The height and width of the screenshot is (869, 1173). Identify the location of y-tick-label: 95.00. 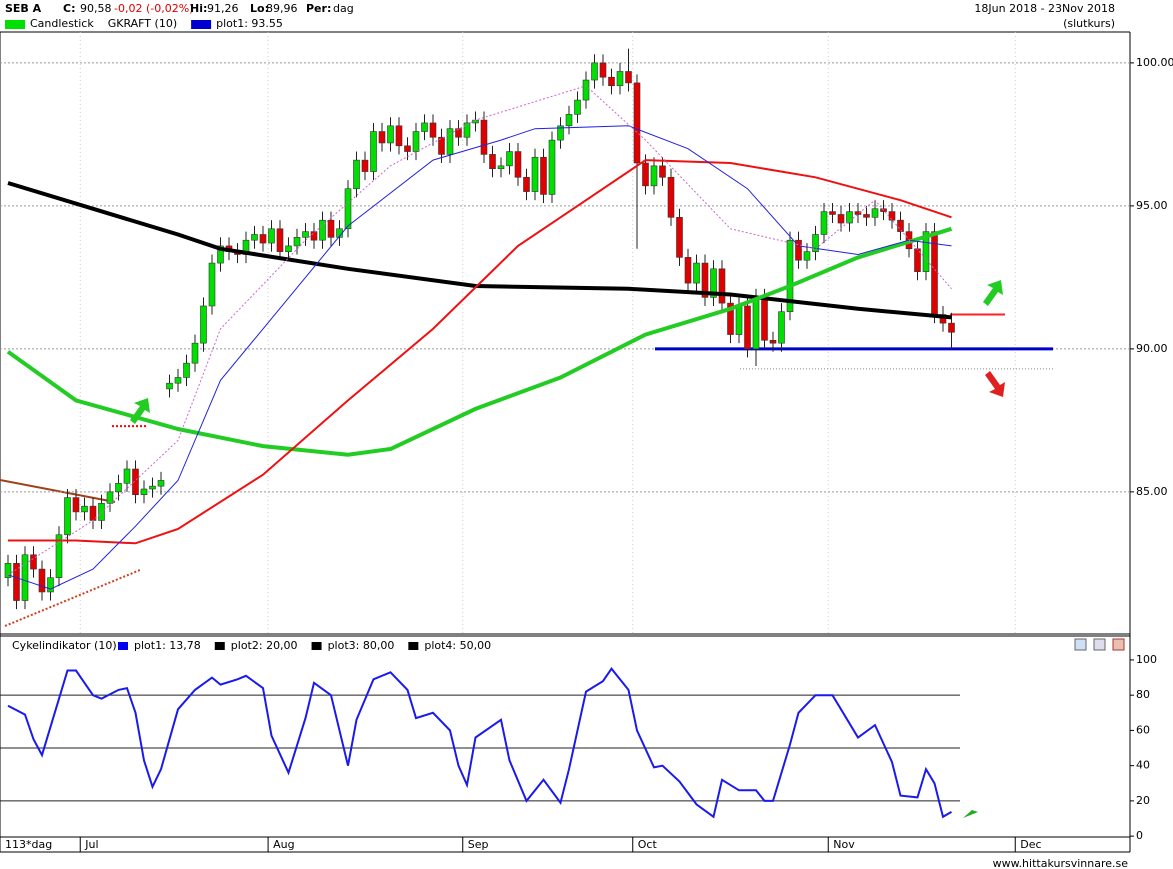
(1152, 205).